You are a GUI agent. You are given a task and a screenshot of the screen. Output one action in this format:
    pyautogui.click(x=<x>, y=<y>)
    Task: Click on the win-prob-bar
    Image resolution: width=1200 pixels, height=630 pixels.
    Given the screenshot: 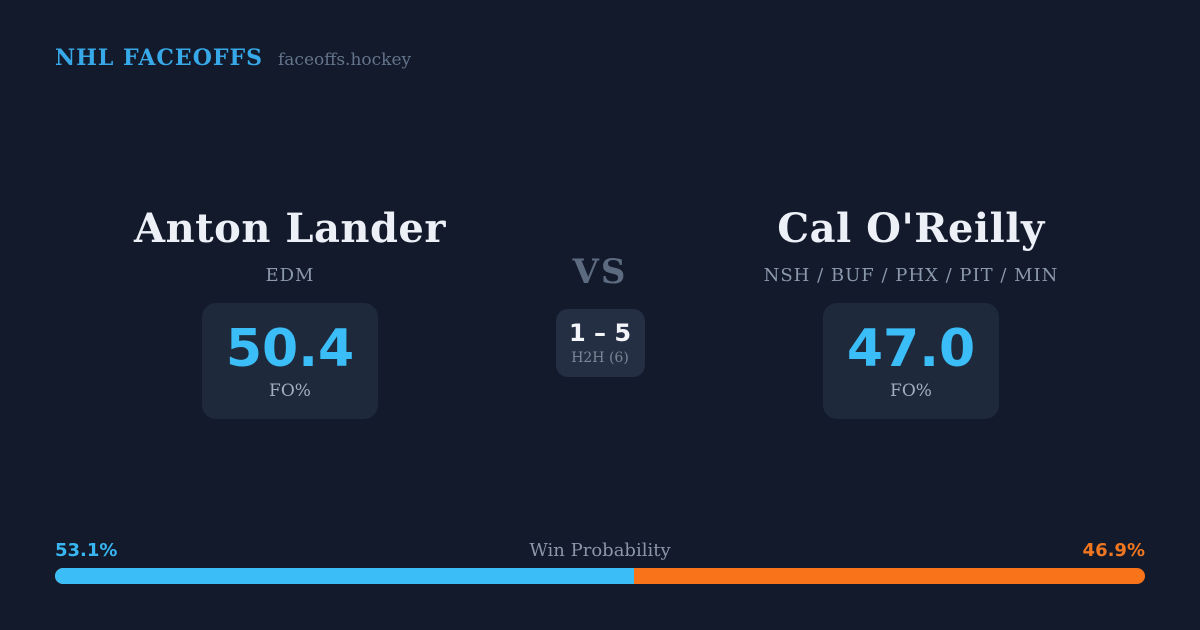 What is the action you would take?
    pyautogui.click(x=600, y=576)
    